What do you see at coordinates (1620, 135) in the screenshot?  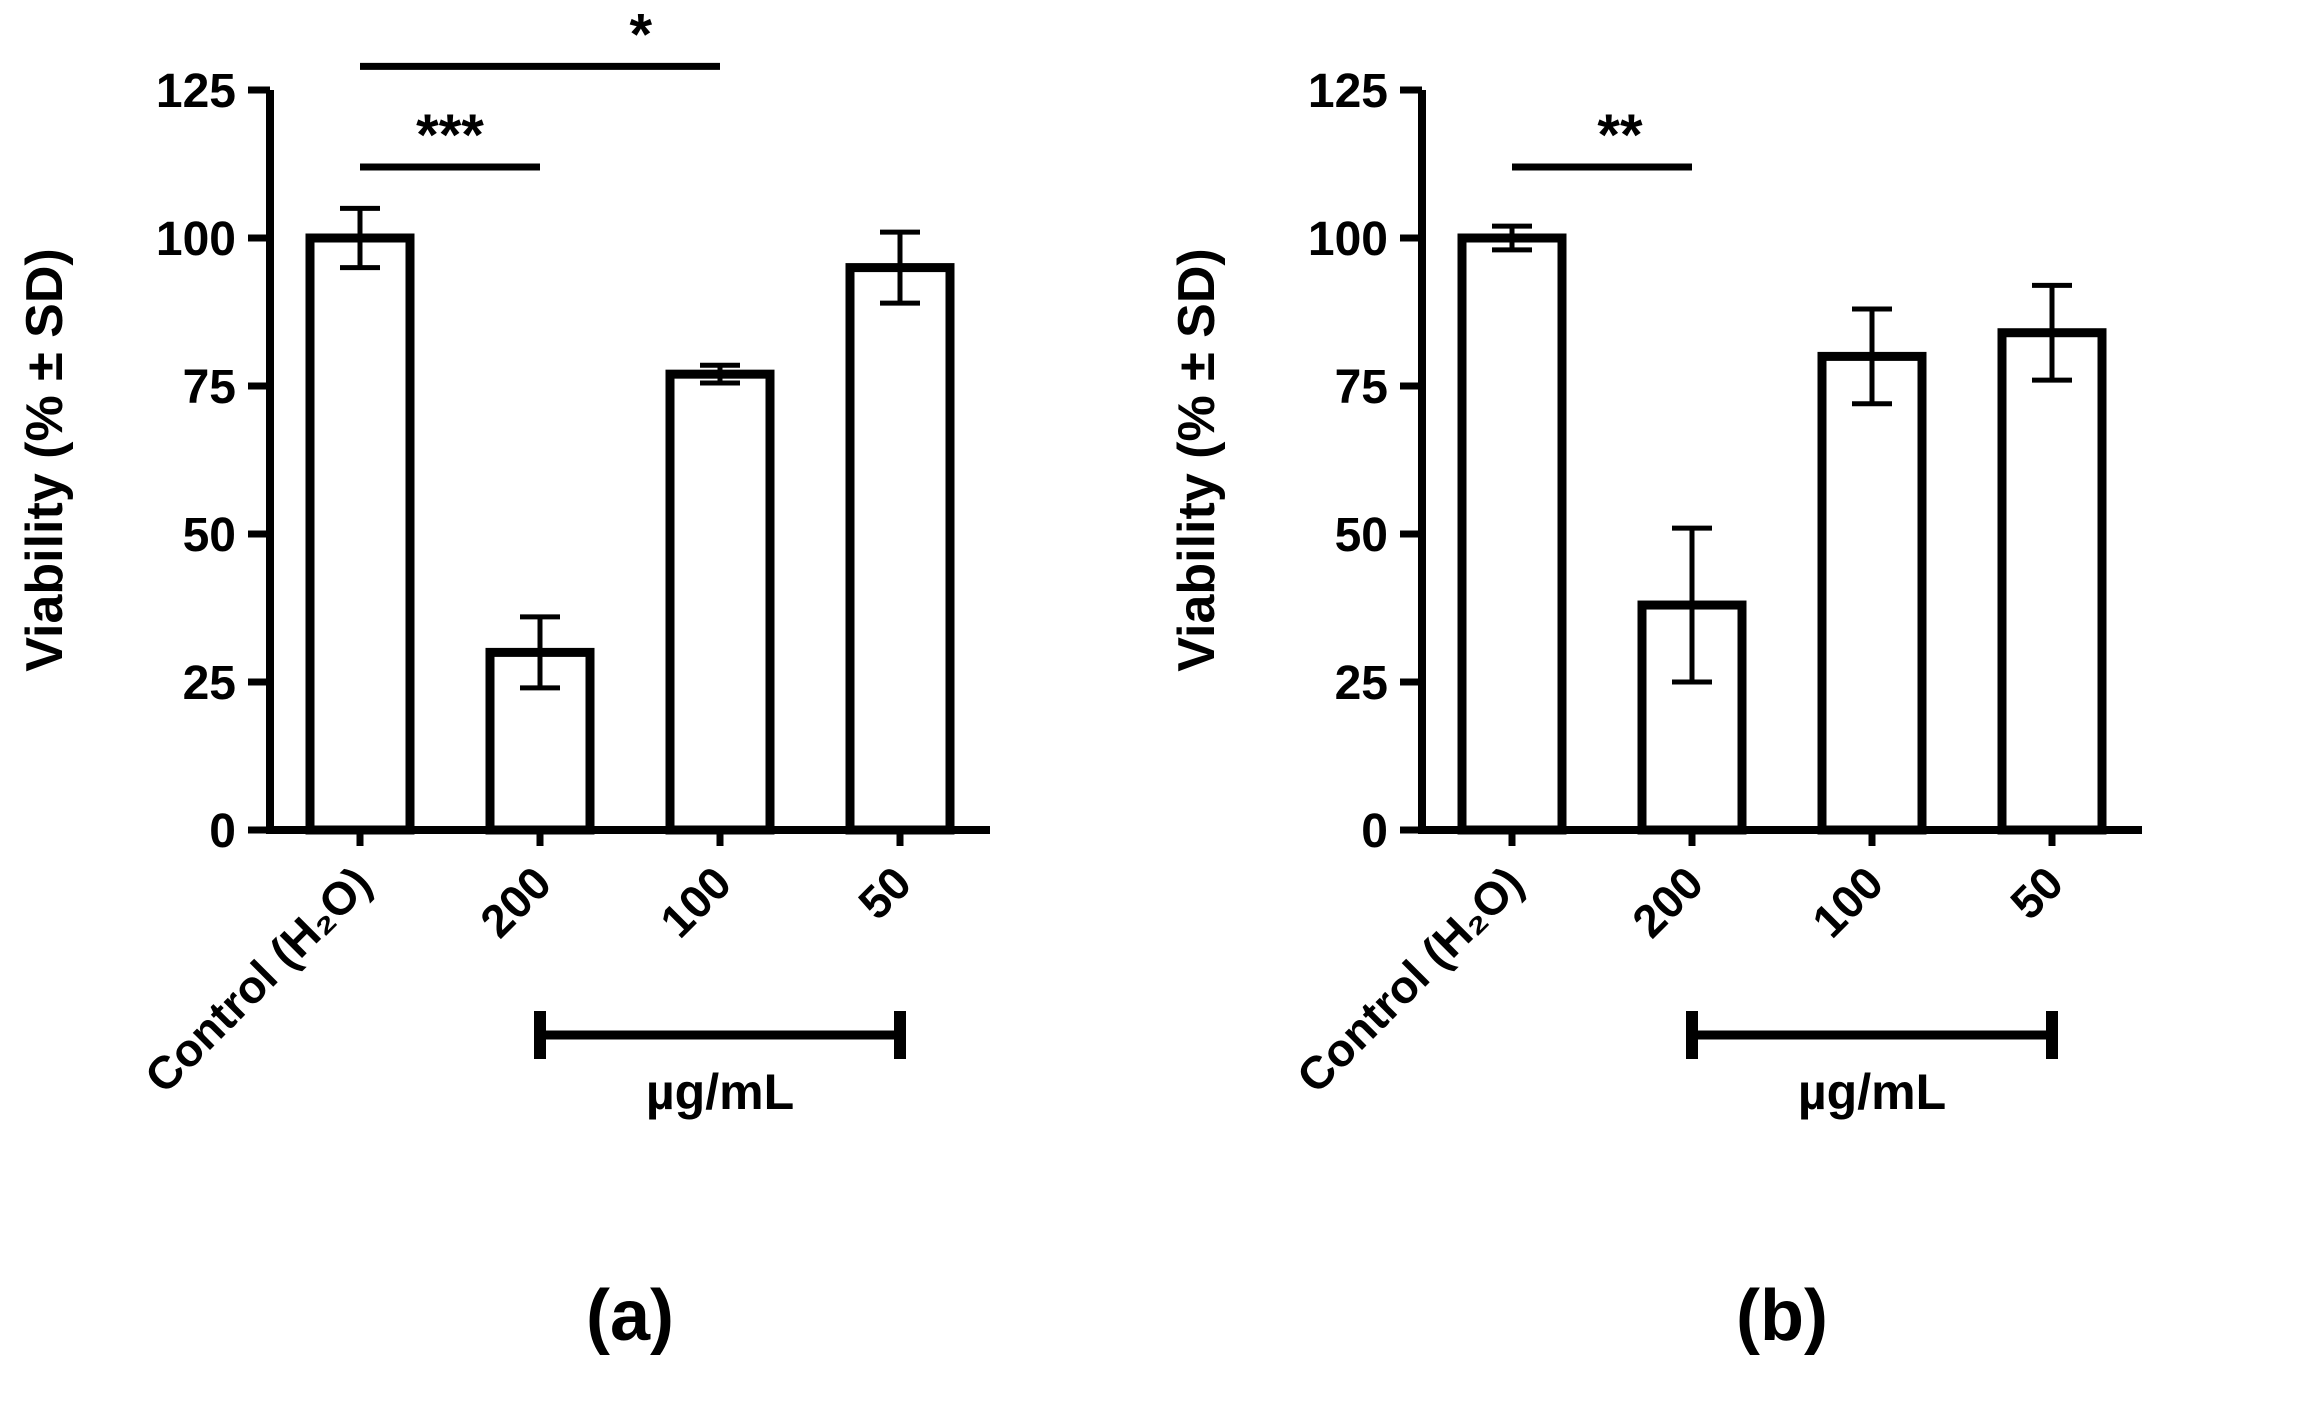 I see `significance-label: **` at bounding box center [1620, 135].